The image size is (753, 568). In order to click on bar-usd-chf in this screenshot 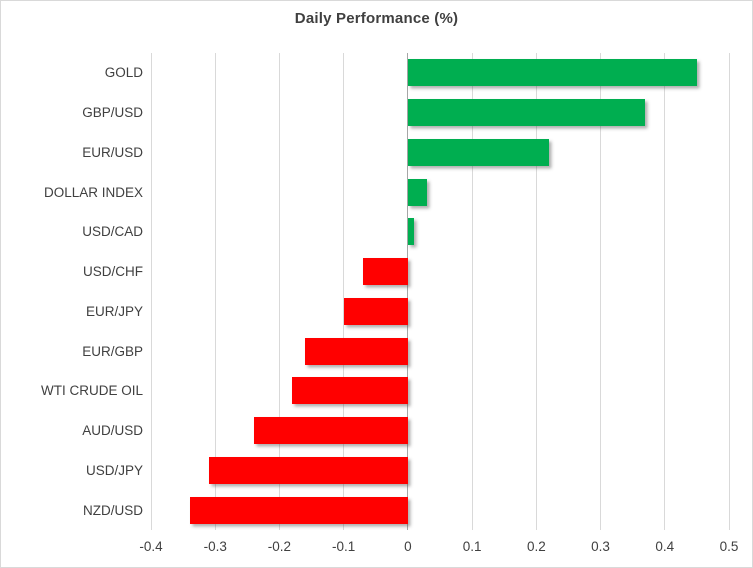, I will do `click(385, 272)`.